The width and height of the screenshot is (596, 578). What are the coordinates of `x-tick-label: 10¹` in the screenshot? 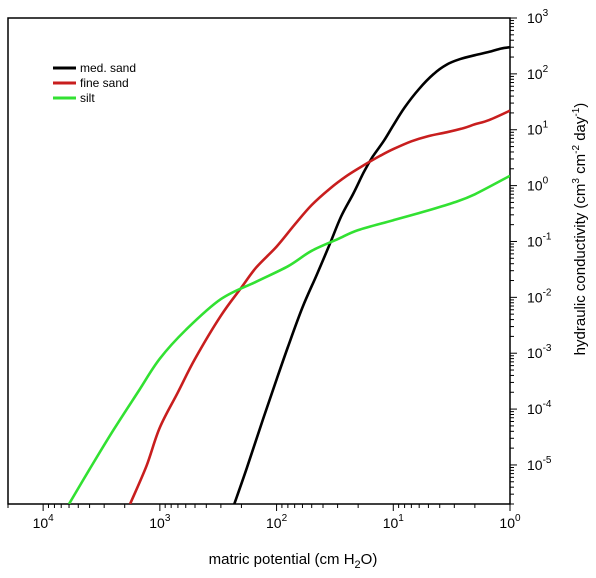 It's located at (394, 522).